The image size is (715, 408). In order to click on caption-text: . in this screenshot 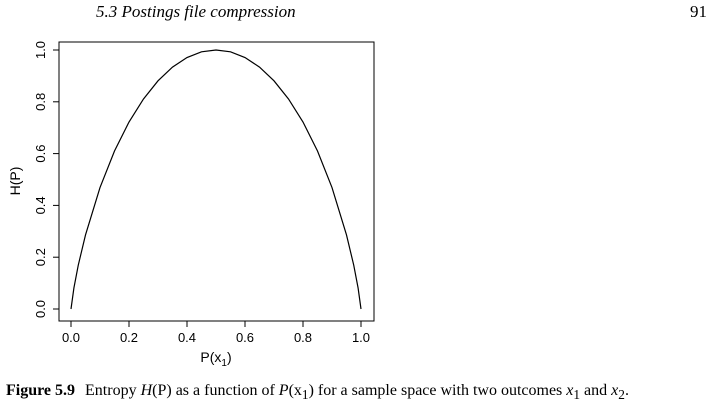, I will do `click(626, 390)`.